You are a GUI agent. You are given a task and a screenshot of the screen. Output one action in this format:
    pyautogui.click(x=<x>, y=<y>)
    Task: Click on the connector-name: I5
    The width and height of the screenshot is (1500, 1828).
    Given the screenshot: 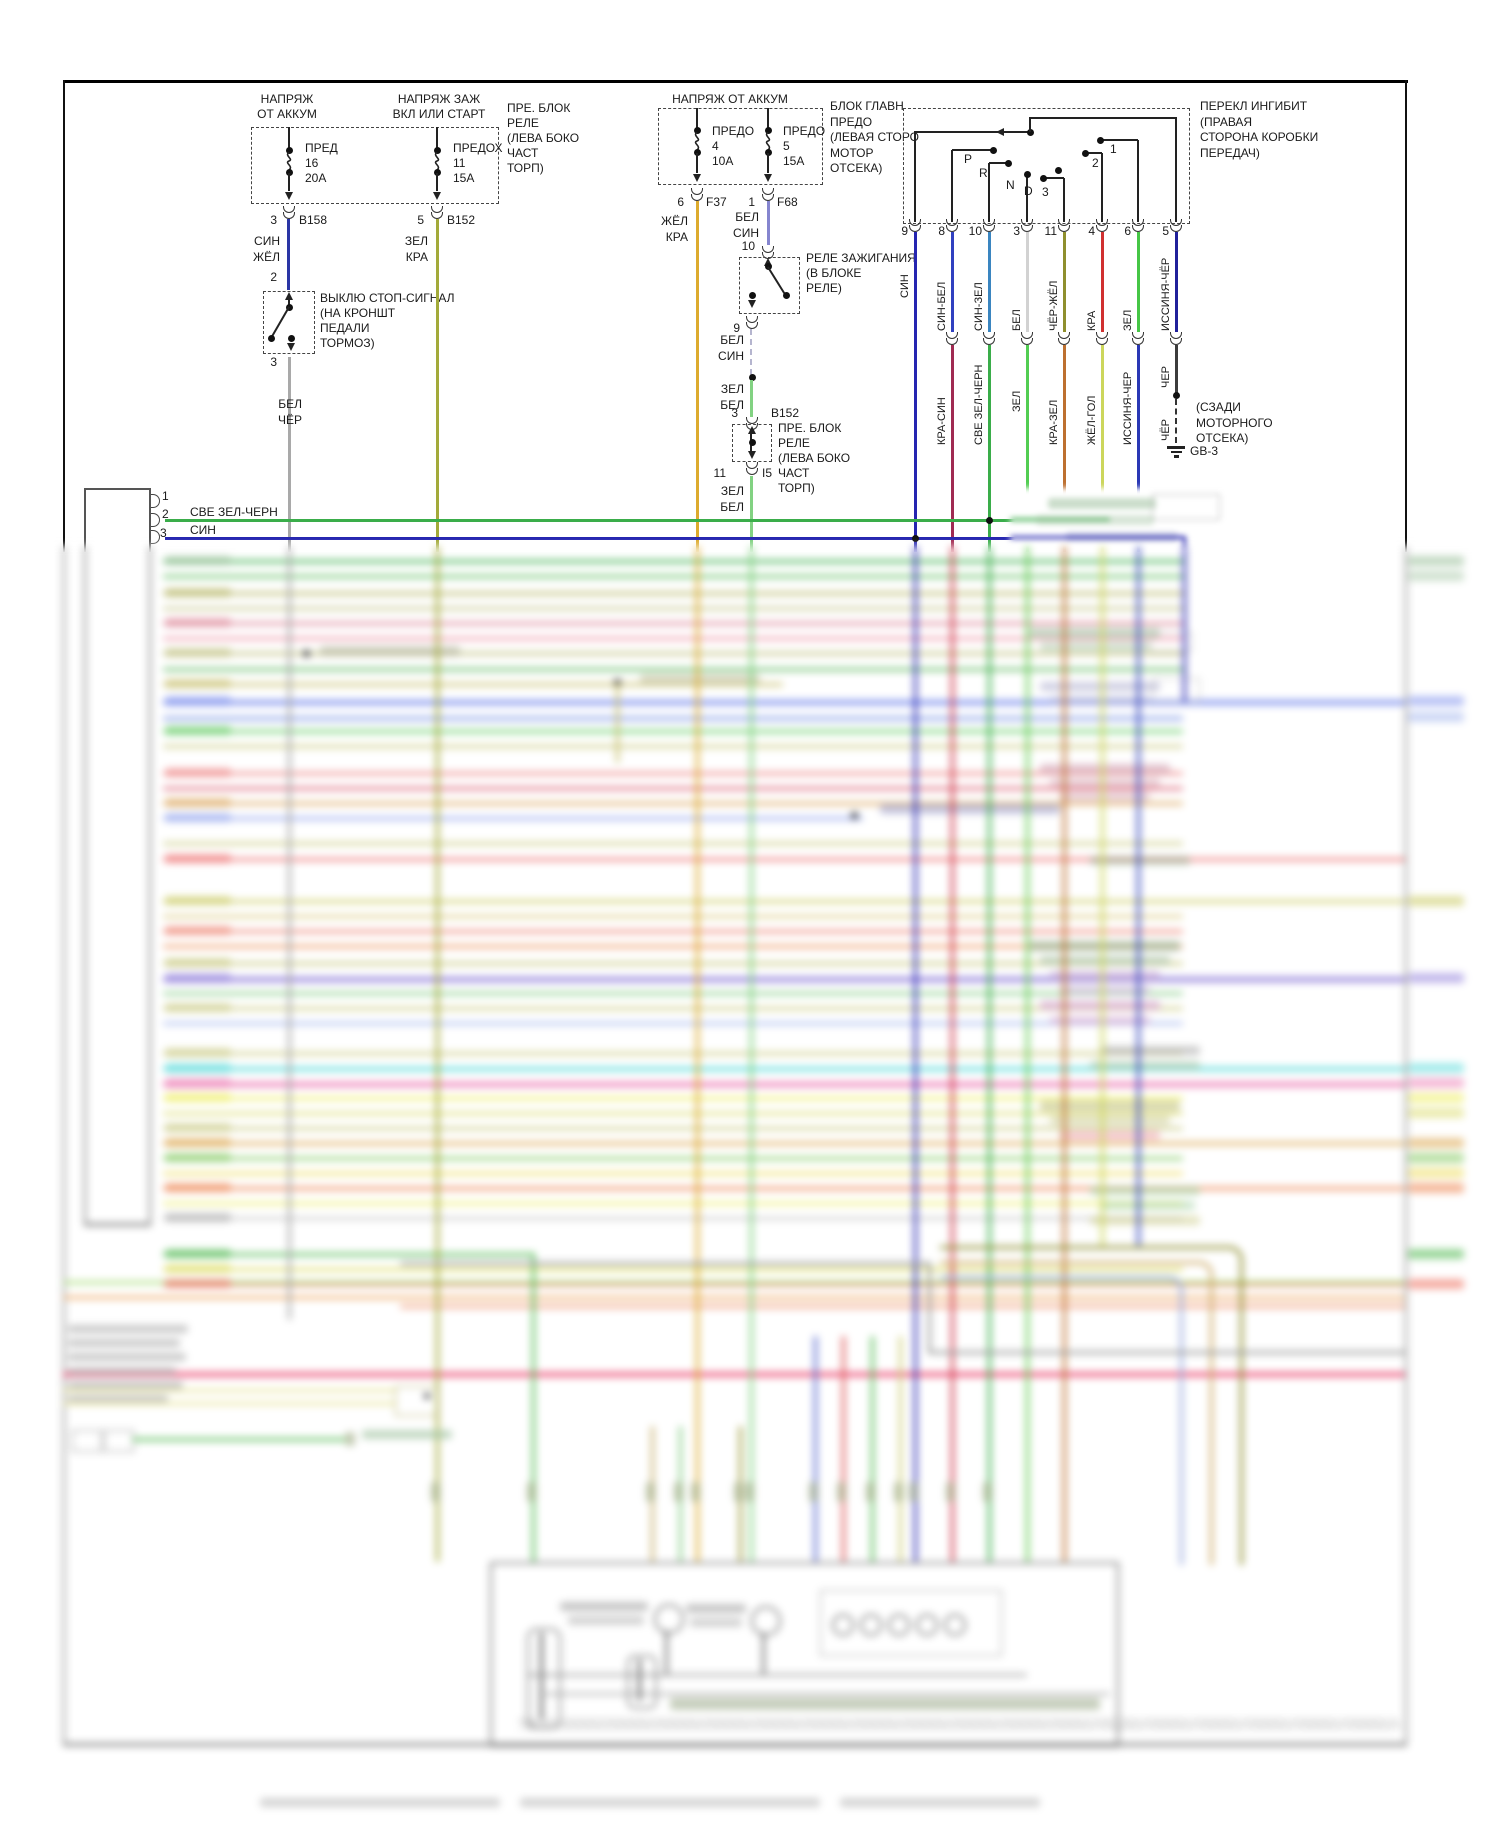 What is the action you would take?
    pyautogui.click(x=767, y=473)
    